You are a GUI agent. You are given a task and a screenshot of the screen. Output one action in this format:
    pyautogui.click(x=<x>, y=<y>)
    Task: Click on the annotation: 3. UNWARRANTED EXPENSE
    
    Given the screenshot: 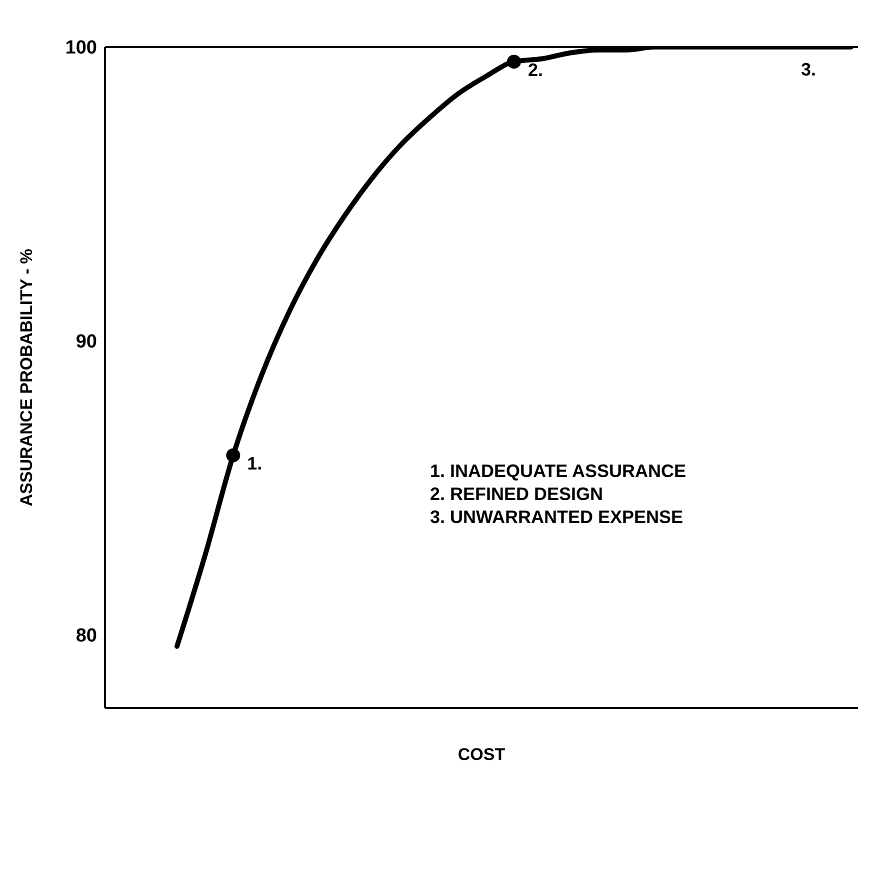 What is the action you would take?
    pyautogui.click(x=557, y=517)
    